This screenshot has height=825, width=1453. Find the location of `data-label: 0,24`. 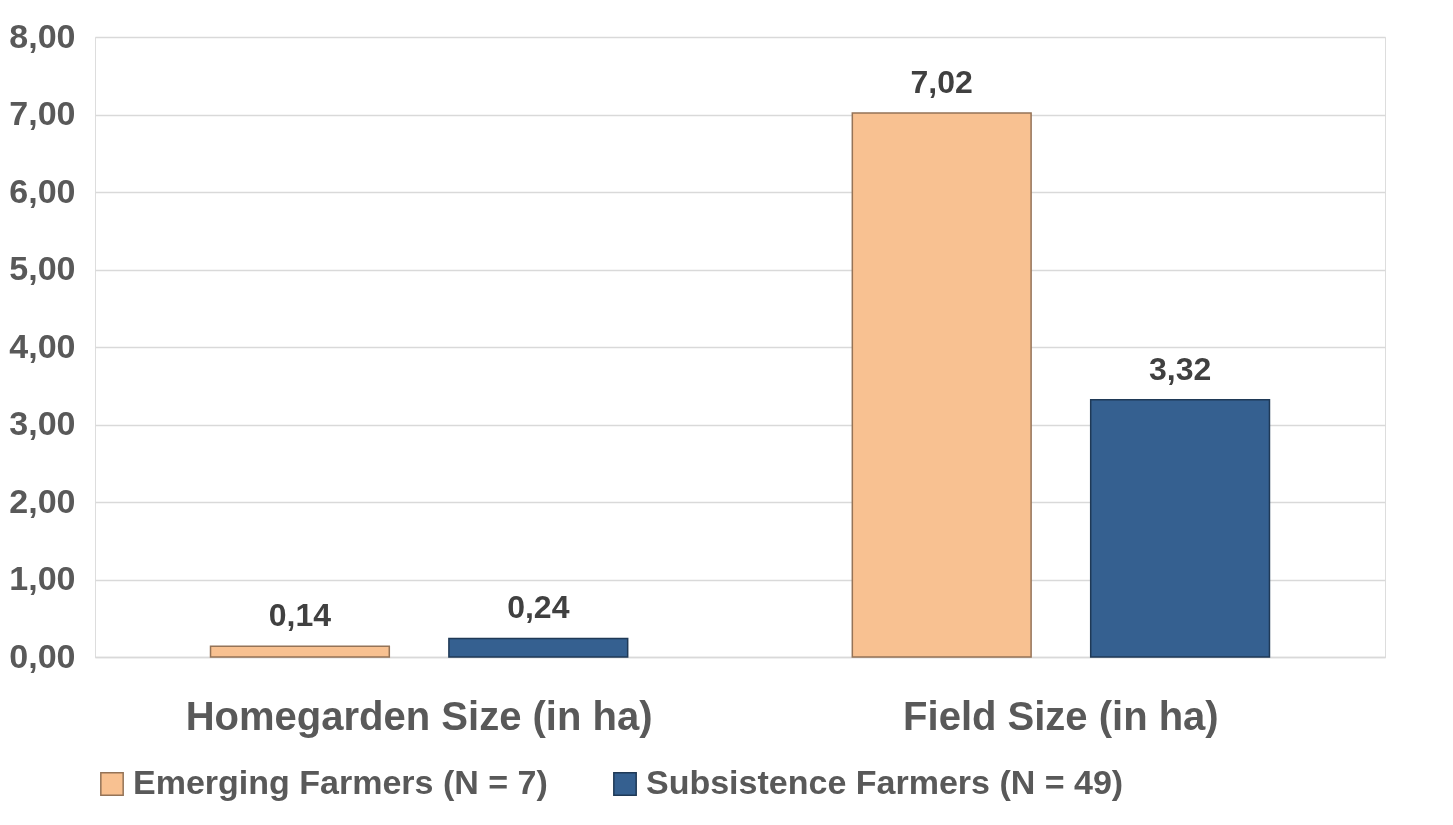

data-label: 0,24 is located at coordinates (538, 607).